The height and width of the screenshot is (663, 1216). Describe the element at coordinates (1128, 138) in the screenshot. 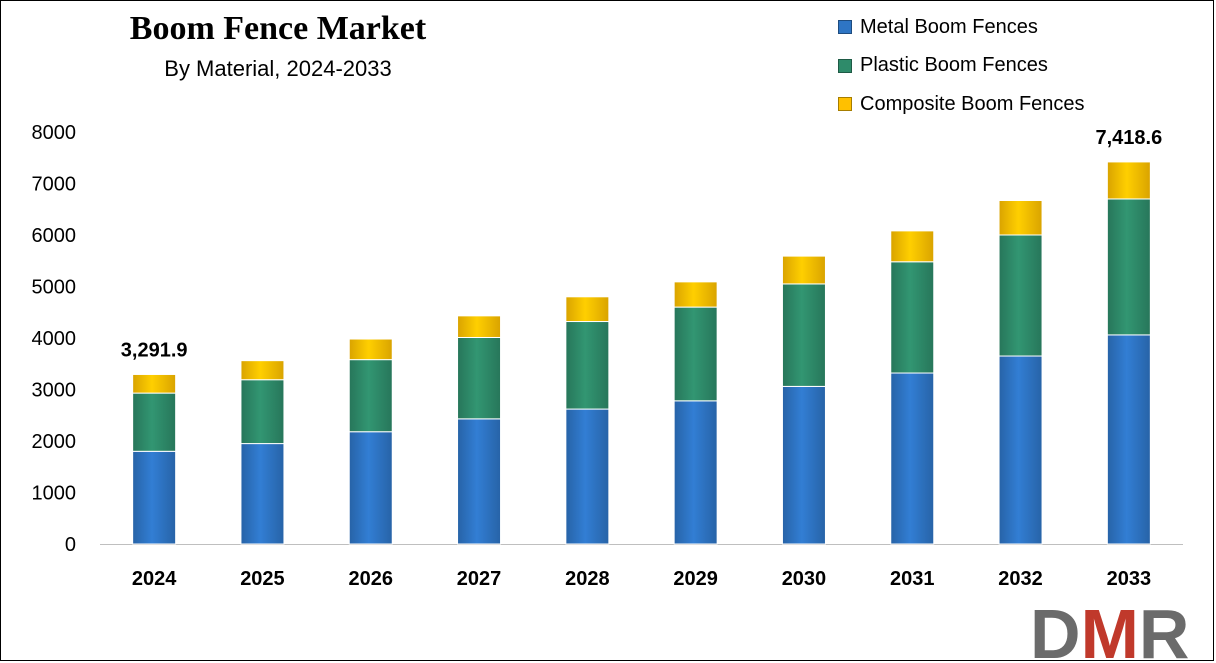

I see `data-label: 7,418.6` at that location.